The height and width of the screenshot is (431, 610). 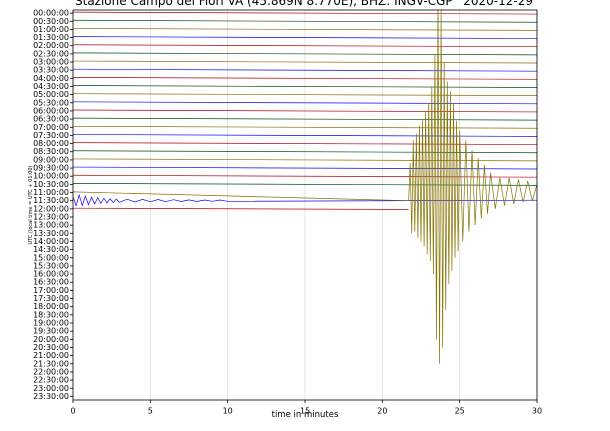 What do you see at coordinates (51, 192) in the screenshot?
I see `y-tick-label: 11:00:00` at bounding box center [51, 192].